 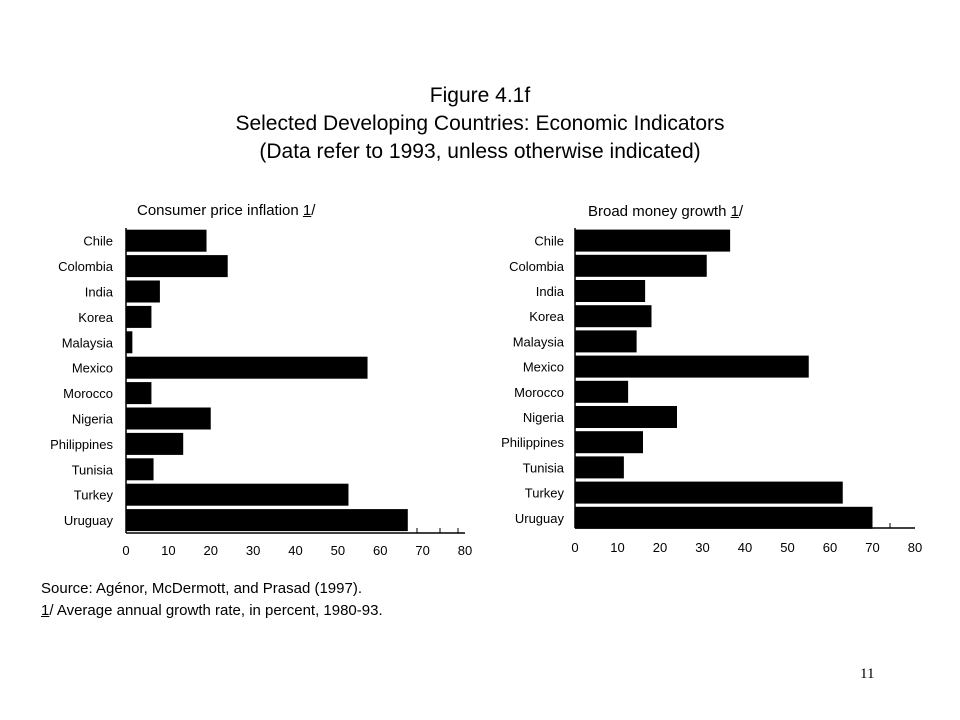 What do you see at coordinates (45, 610) in the screenshot?
I see `footnote-marker: 1` at bounding box center [45, 610].